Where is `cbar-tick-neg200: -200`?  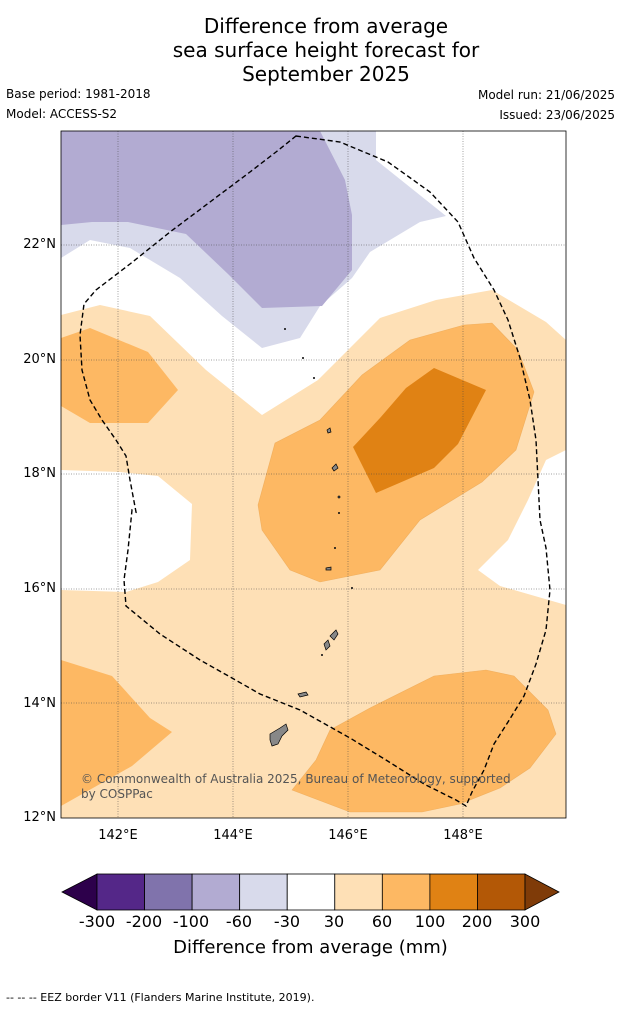
cbar-tick-neg200: -200 is located at coordinates (144, 921).